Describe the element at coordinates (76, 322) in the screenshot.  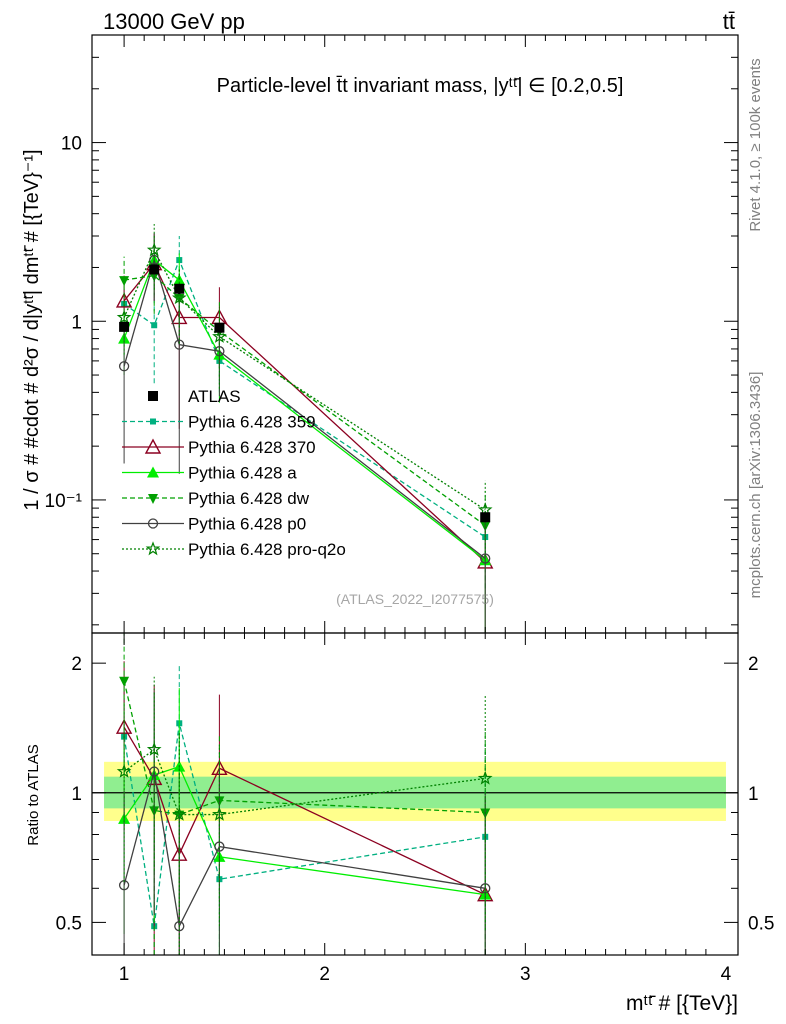
I see `y-tick-label: 1` at that location.